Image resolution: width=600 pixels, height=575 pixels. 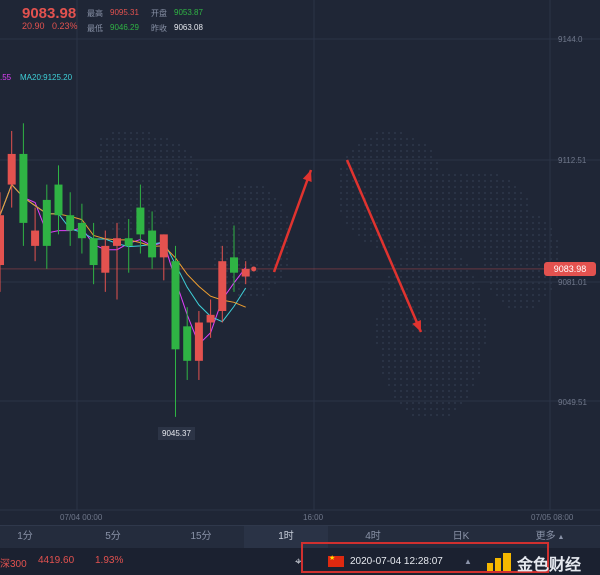 What do you see at coordinates (201, 536) in the screenshot?
I see `tab-15m: 15分` at bounding box center [201, 536].